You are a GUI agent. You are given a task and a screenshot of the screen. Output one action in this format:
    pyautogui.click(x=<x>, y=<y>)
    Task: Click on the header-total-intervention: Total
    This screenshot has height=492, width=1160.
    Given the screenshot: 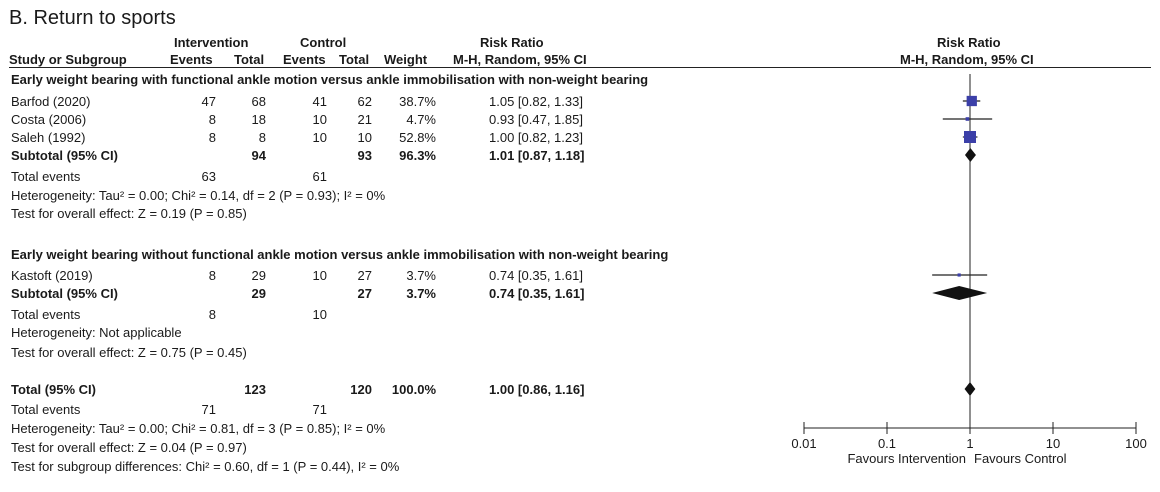 What is the action you would take?
    pyautogui.click(x=249, y=59)
    